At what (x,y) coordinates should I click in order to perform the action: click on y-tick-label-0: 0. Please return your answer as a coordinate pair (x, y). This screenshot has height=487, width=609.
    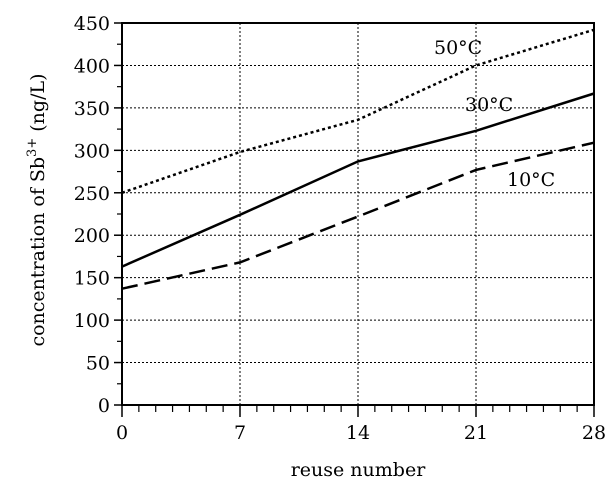
    Looking at the image, I should click on (104, 406).